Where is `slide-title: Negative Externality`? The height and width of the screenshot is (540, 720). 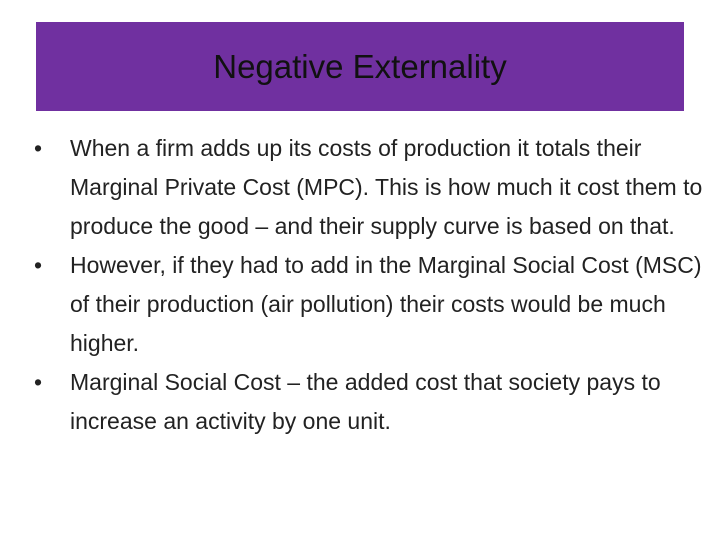 slide-title: Negative Externality is located at coordinates (360, 66).